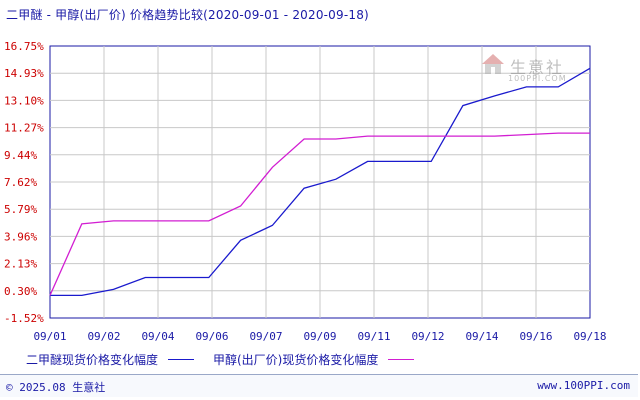  I want to click on legend-label-dme: 二甲醚现货价格变化幅度, so click(92, 360).